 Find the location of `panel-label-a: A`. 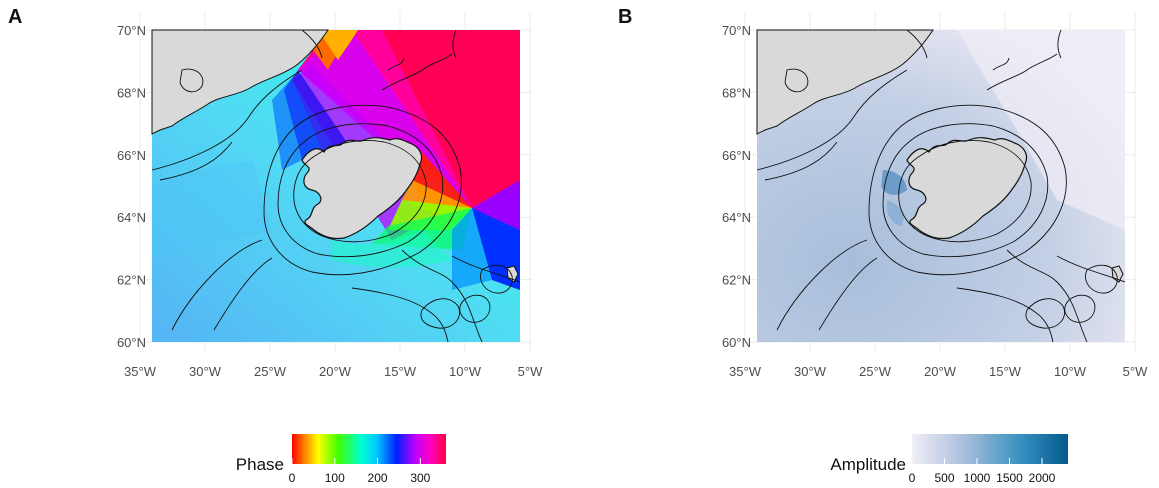

panel-label-a: A is located at coordinates (15, 17).